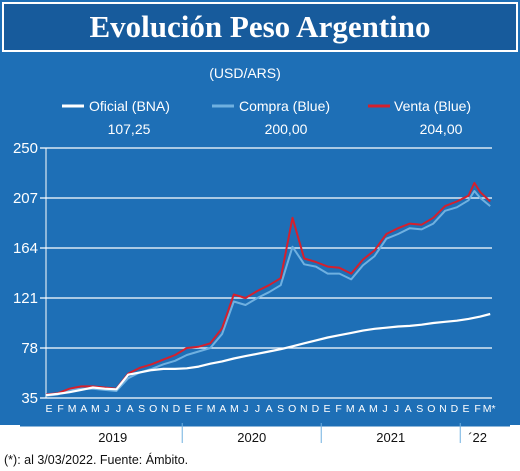  Describe the element at coordinates (245, 73) in the screenshot. I see `chart-subtitle: (USD/ARS)` at that location.